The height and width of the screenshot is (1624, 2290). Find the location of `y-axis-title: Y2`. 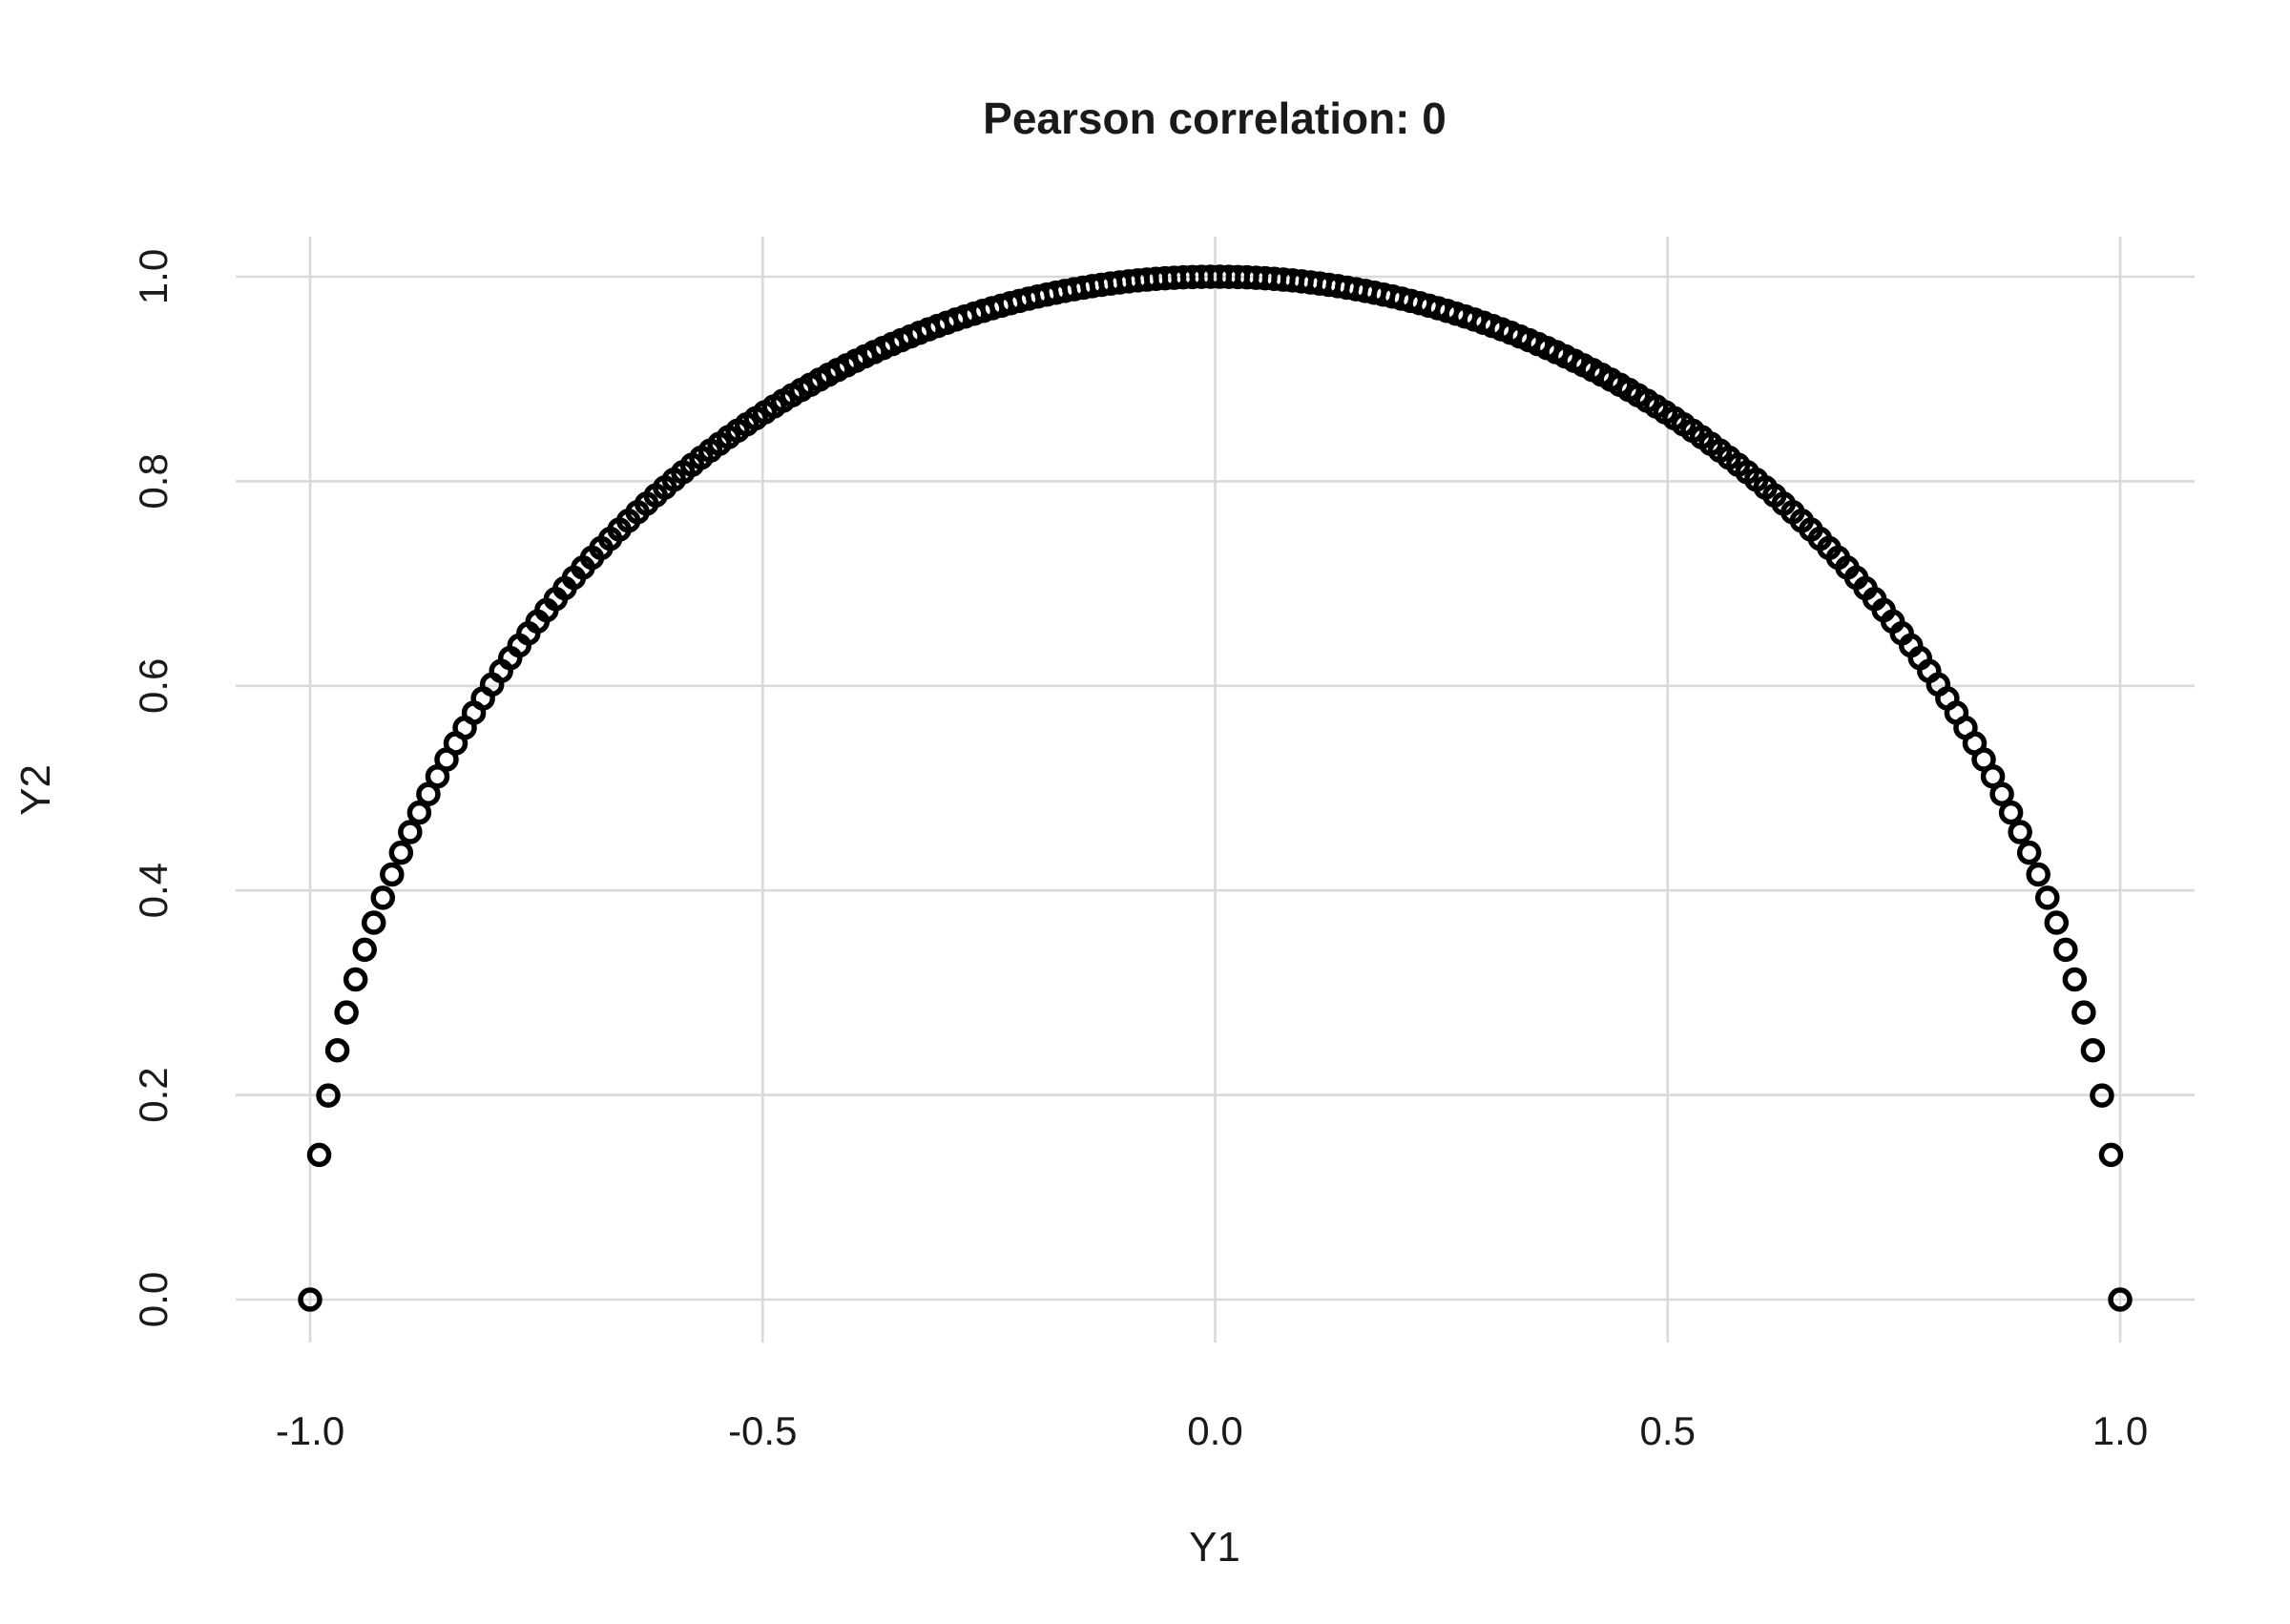

y-axis-title: Y2 is located at coordinates (35, 790).